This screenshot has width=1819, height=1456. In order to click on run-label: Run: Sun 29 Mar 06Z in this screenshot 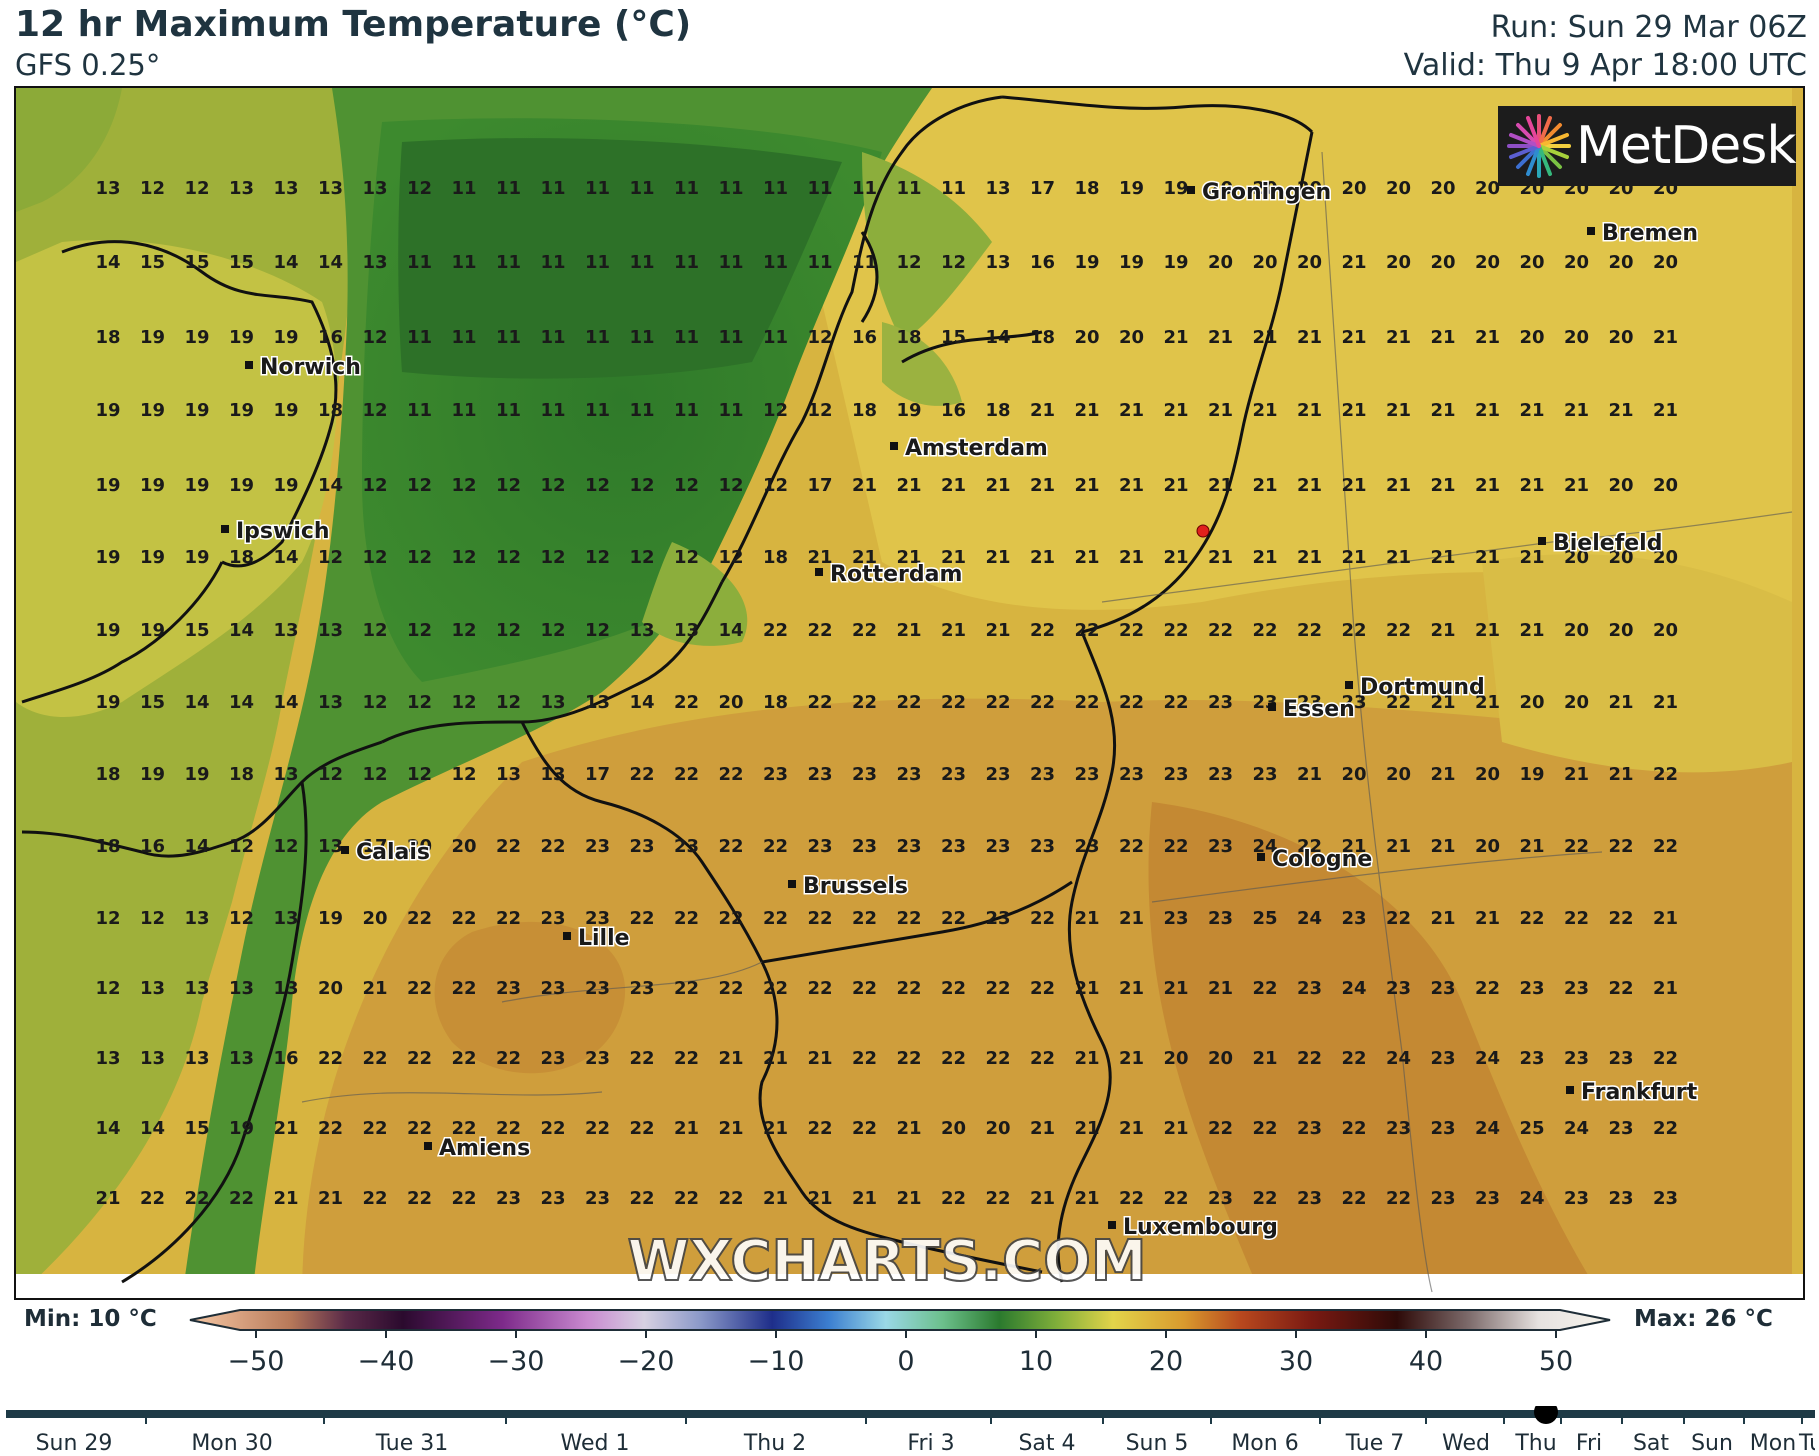, I will do `click(1648, 27)`.